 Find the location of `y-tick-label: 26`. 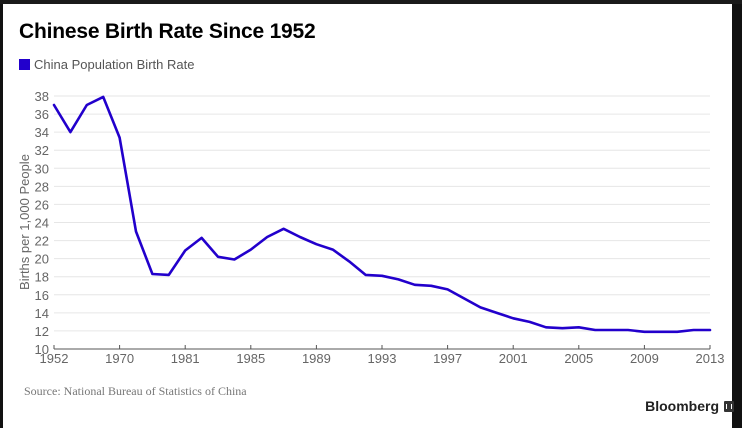

y-tick-label: 26 is located at coordinates (42, 204).